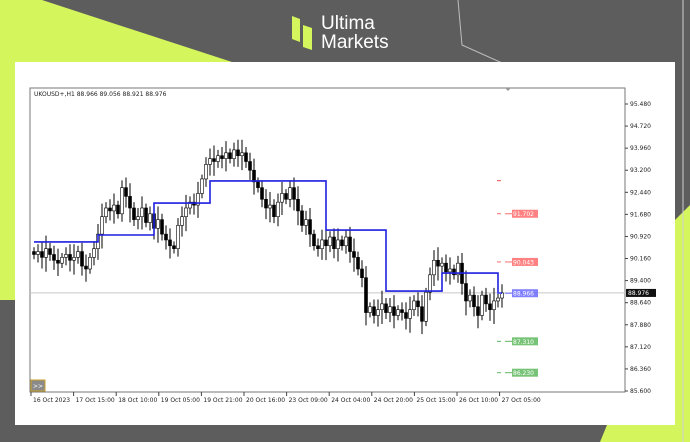 The width and height of the screenshot is (690, 442). I want to click on logo-line1: Ultima, so click(348, 23).